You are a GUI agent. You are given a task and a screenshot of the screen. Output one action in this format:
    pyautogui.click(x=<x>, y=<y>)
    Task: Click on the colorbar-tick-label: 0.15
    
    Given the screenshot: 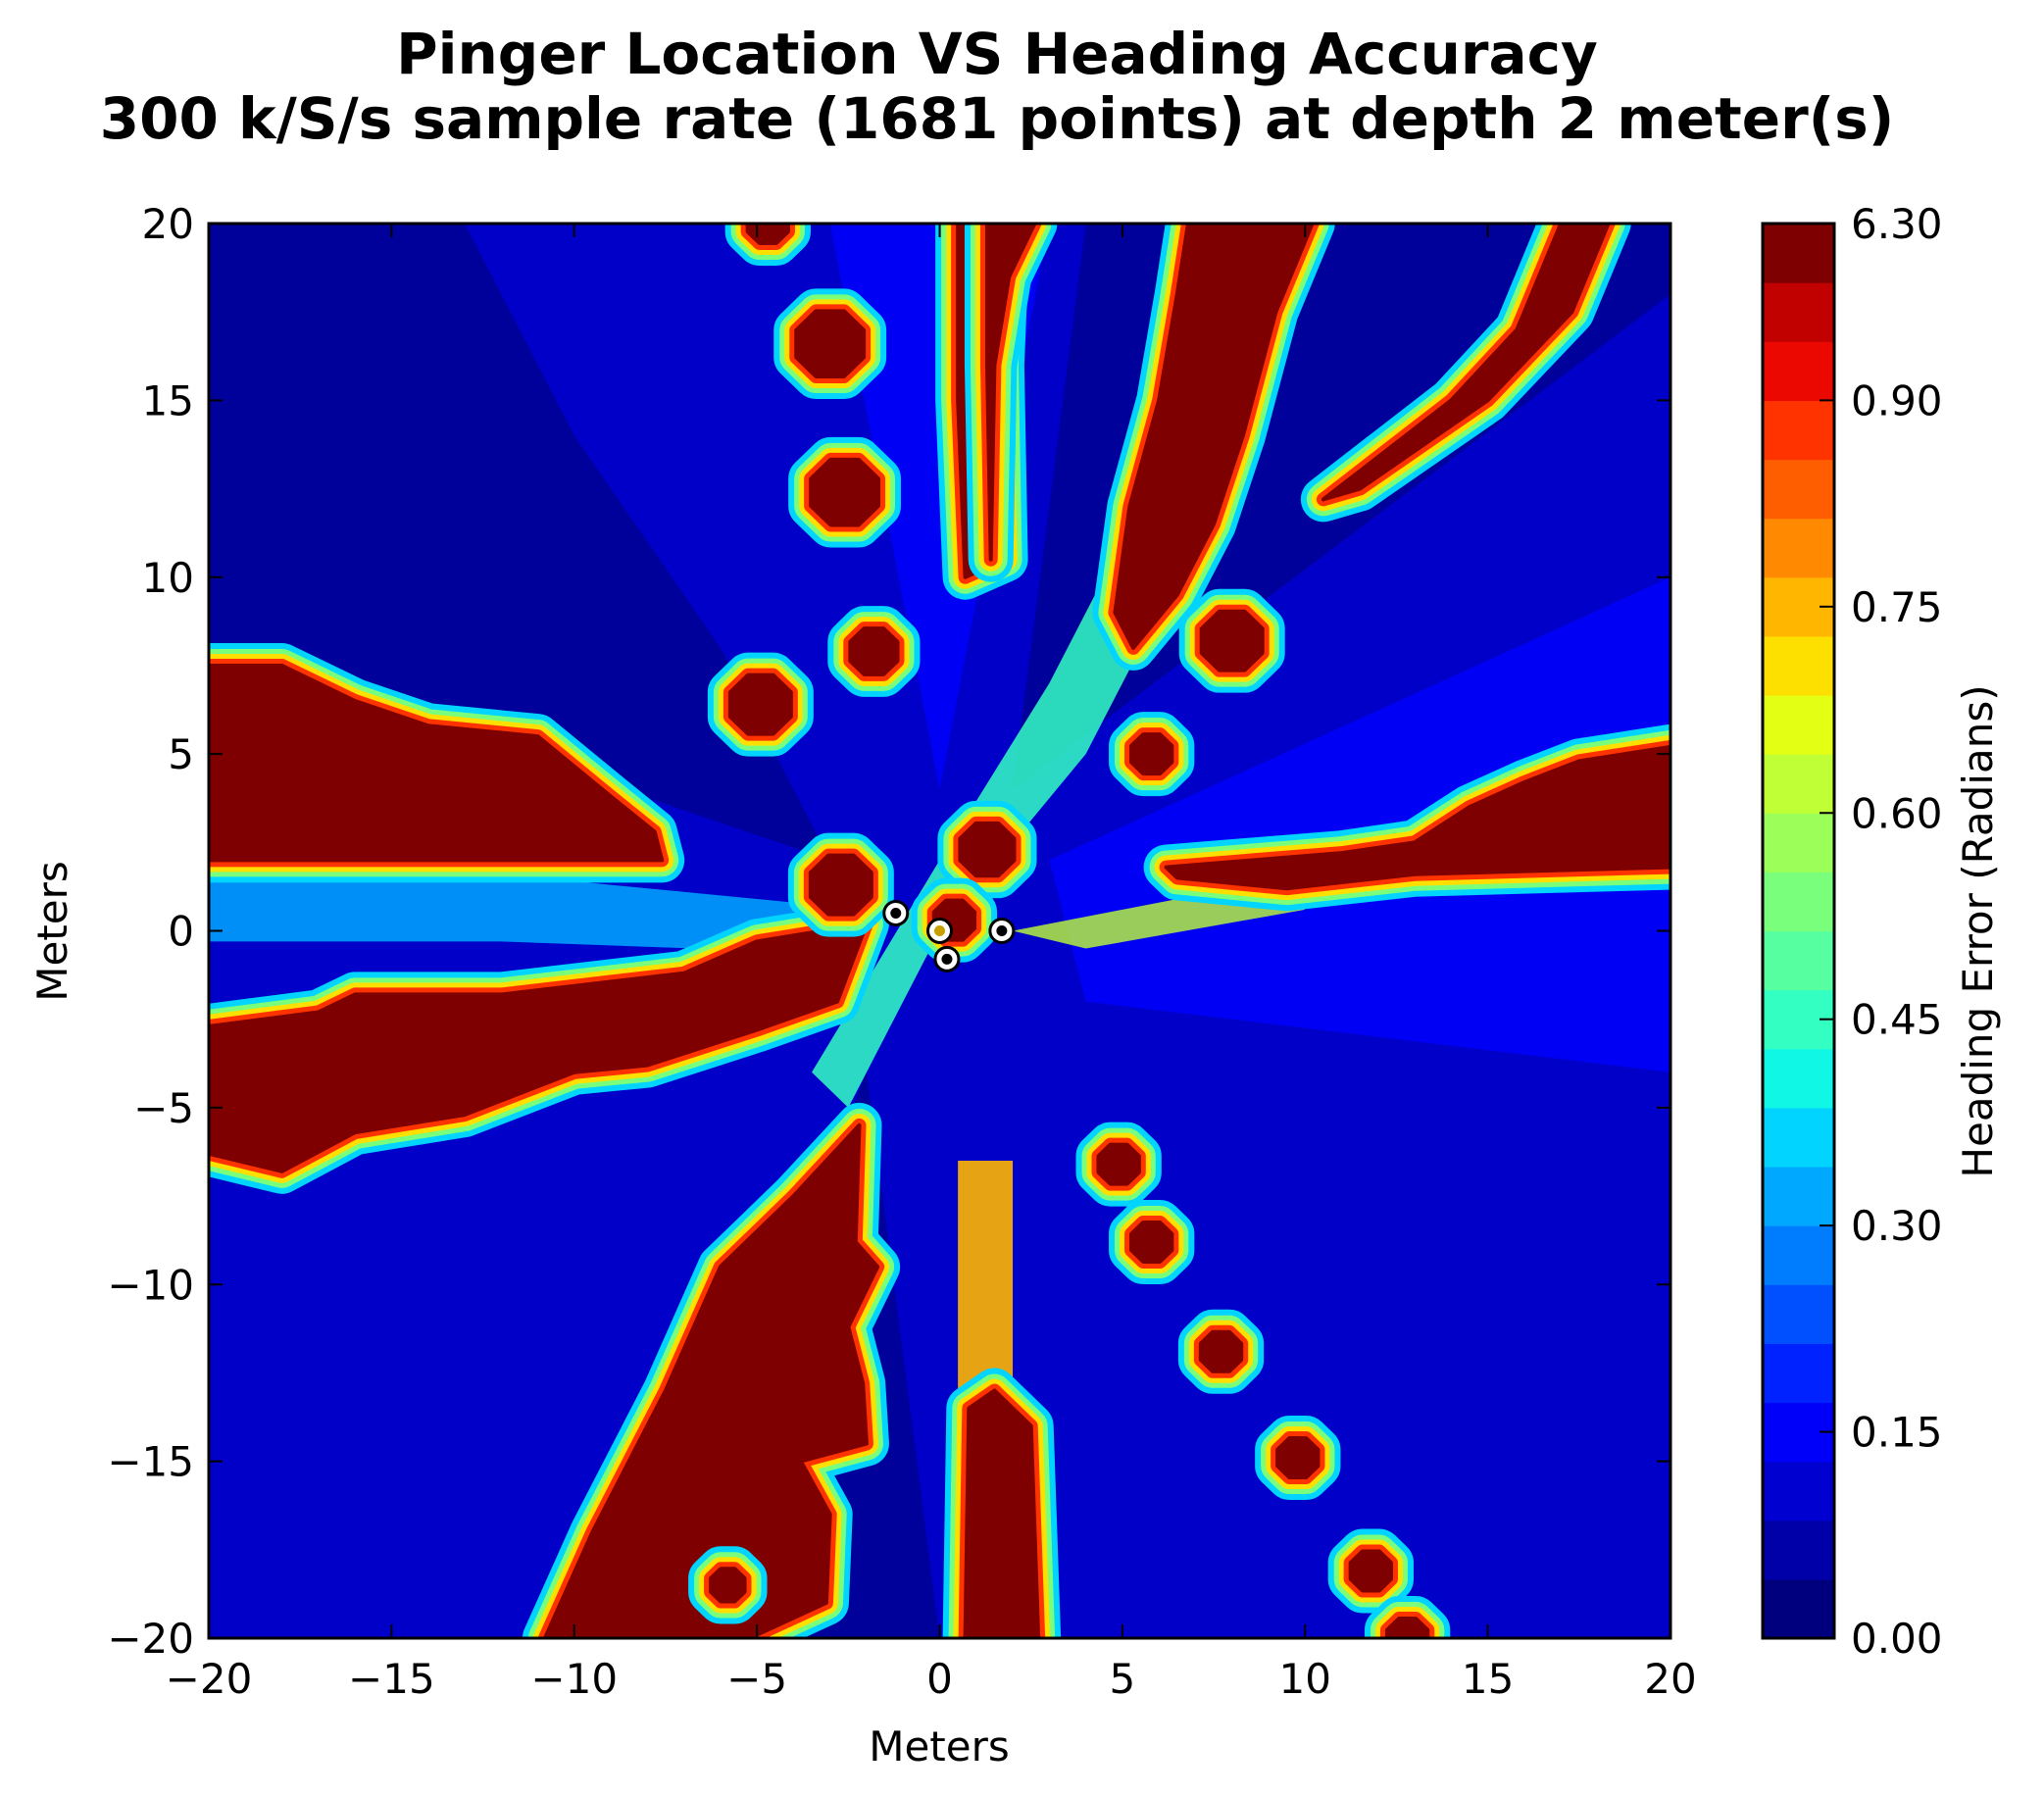 What is the action you would take?
    pyautogui.click(x=1897, y=1433)
    